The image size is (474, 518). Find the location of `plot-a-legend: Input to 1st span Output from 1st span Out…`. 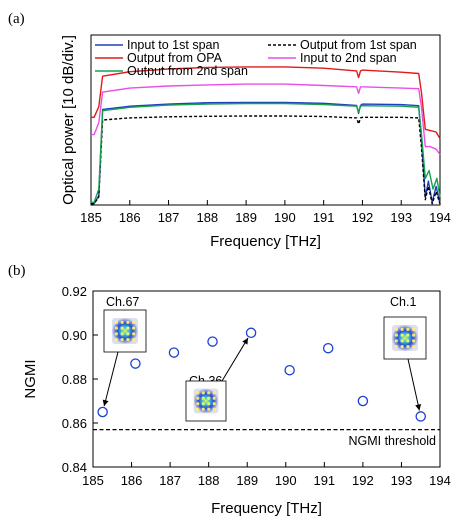

plot-a-legend: Input to 1st span Output from 1st span Out… is located at coordinates (256, 58).